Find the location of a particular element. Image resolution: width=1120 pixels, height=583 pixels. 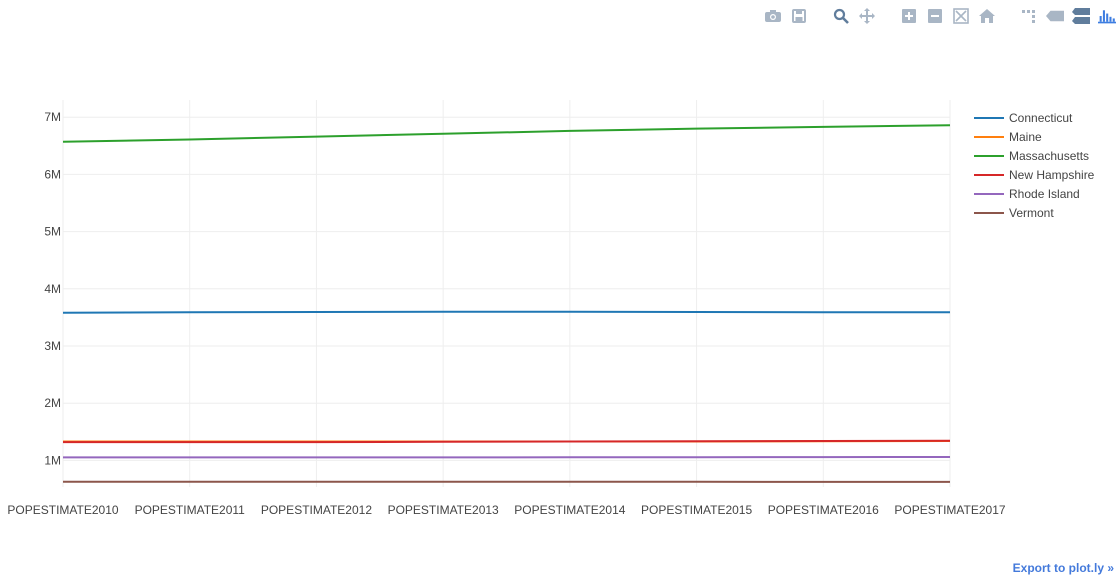

legend-item: New Hampshire is located at coordinates (1034, 175).